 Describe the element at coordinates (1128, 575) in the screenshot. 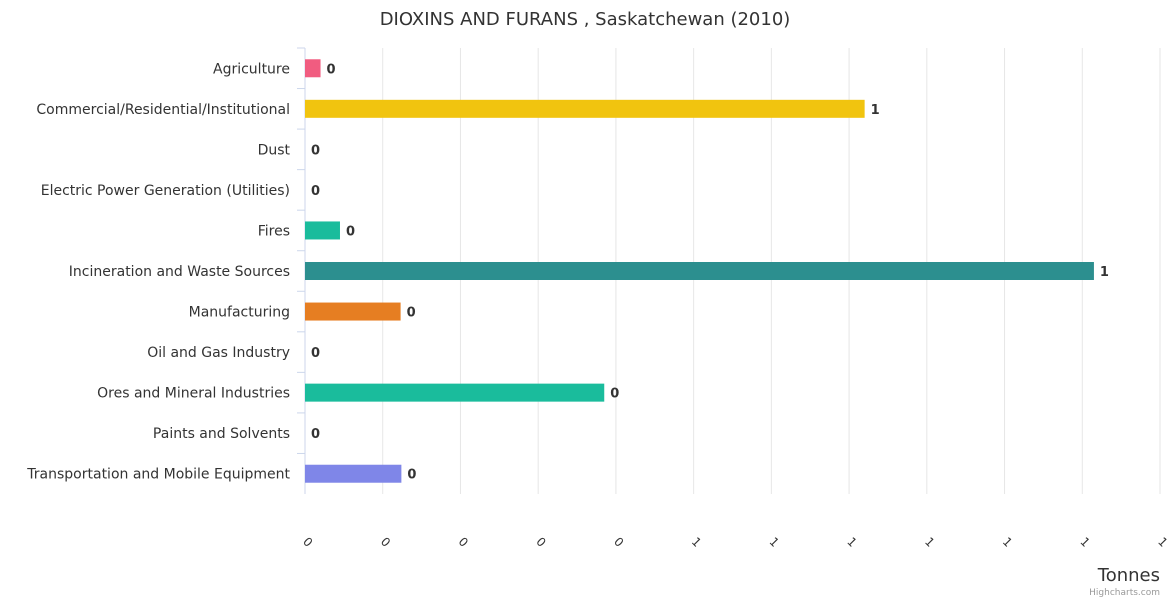

I see `value-axis-title: Tonnes` at that location.